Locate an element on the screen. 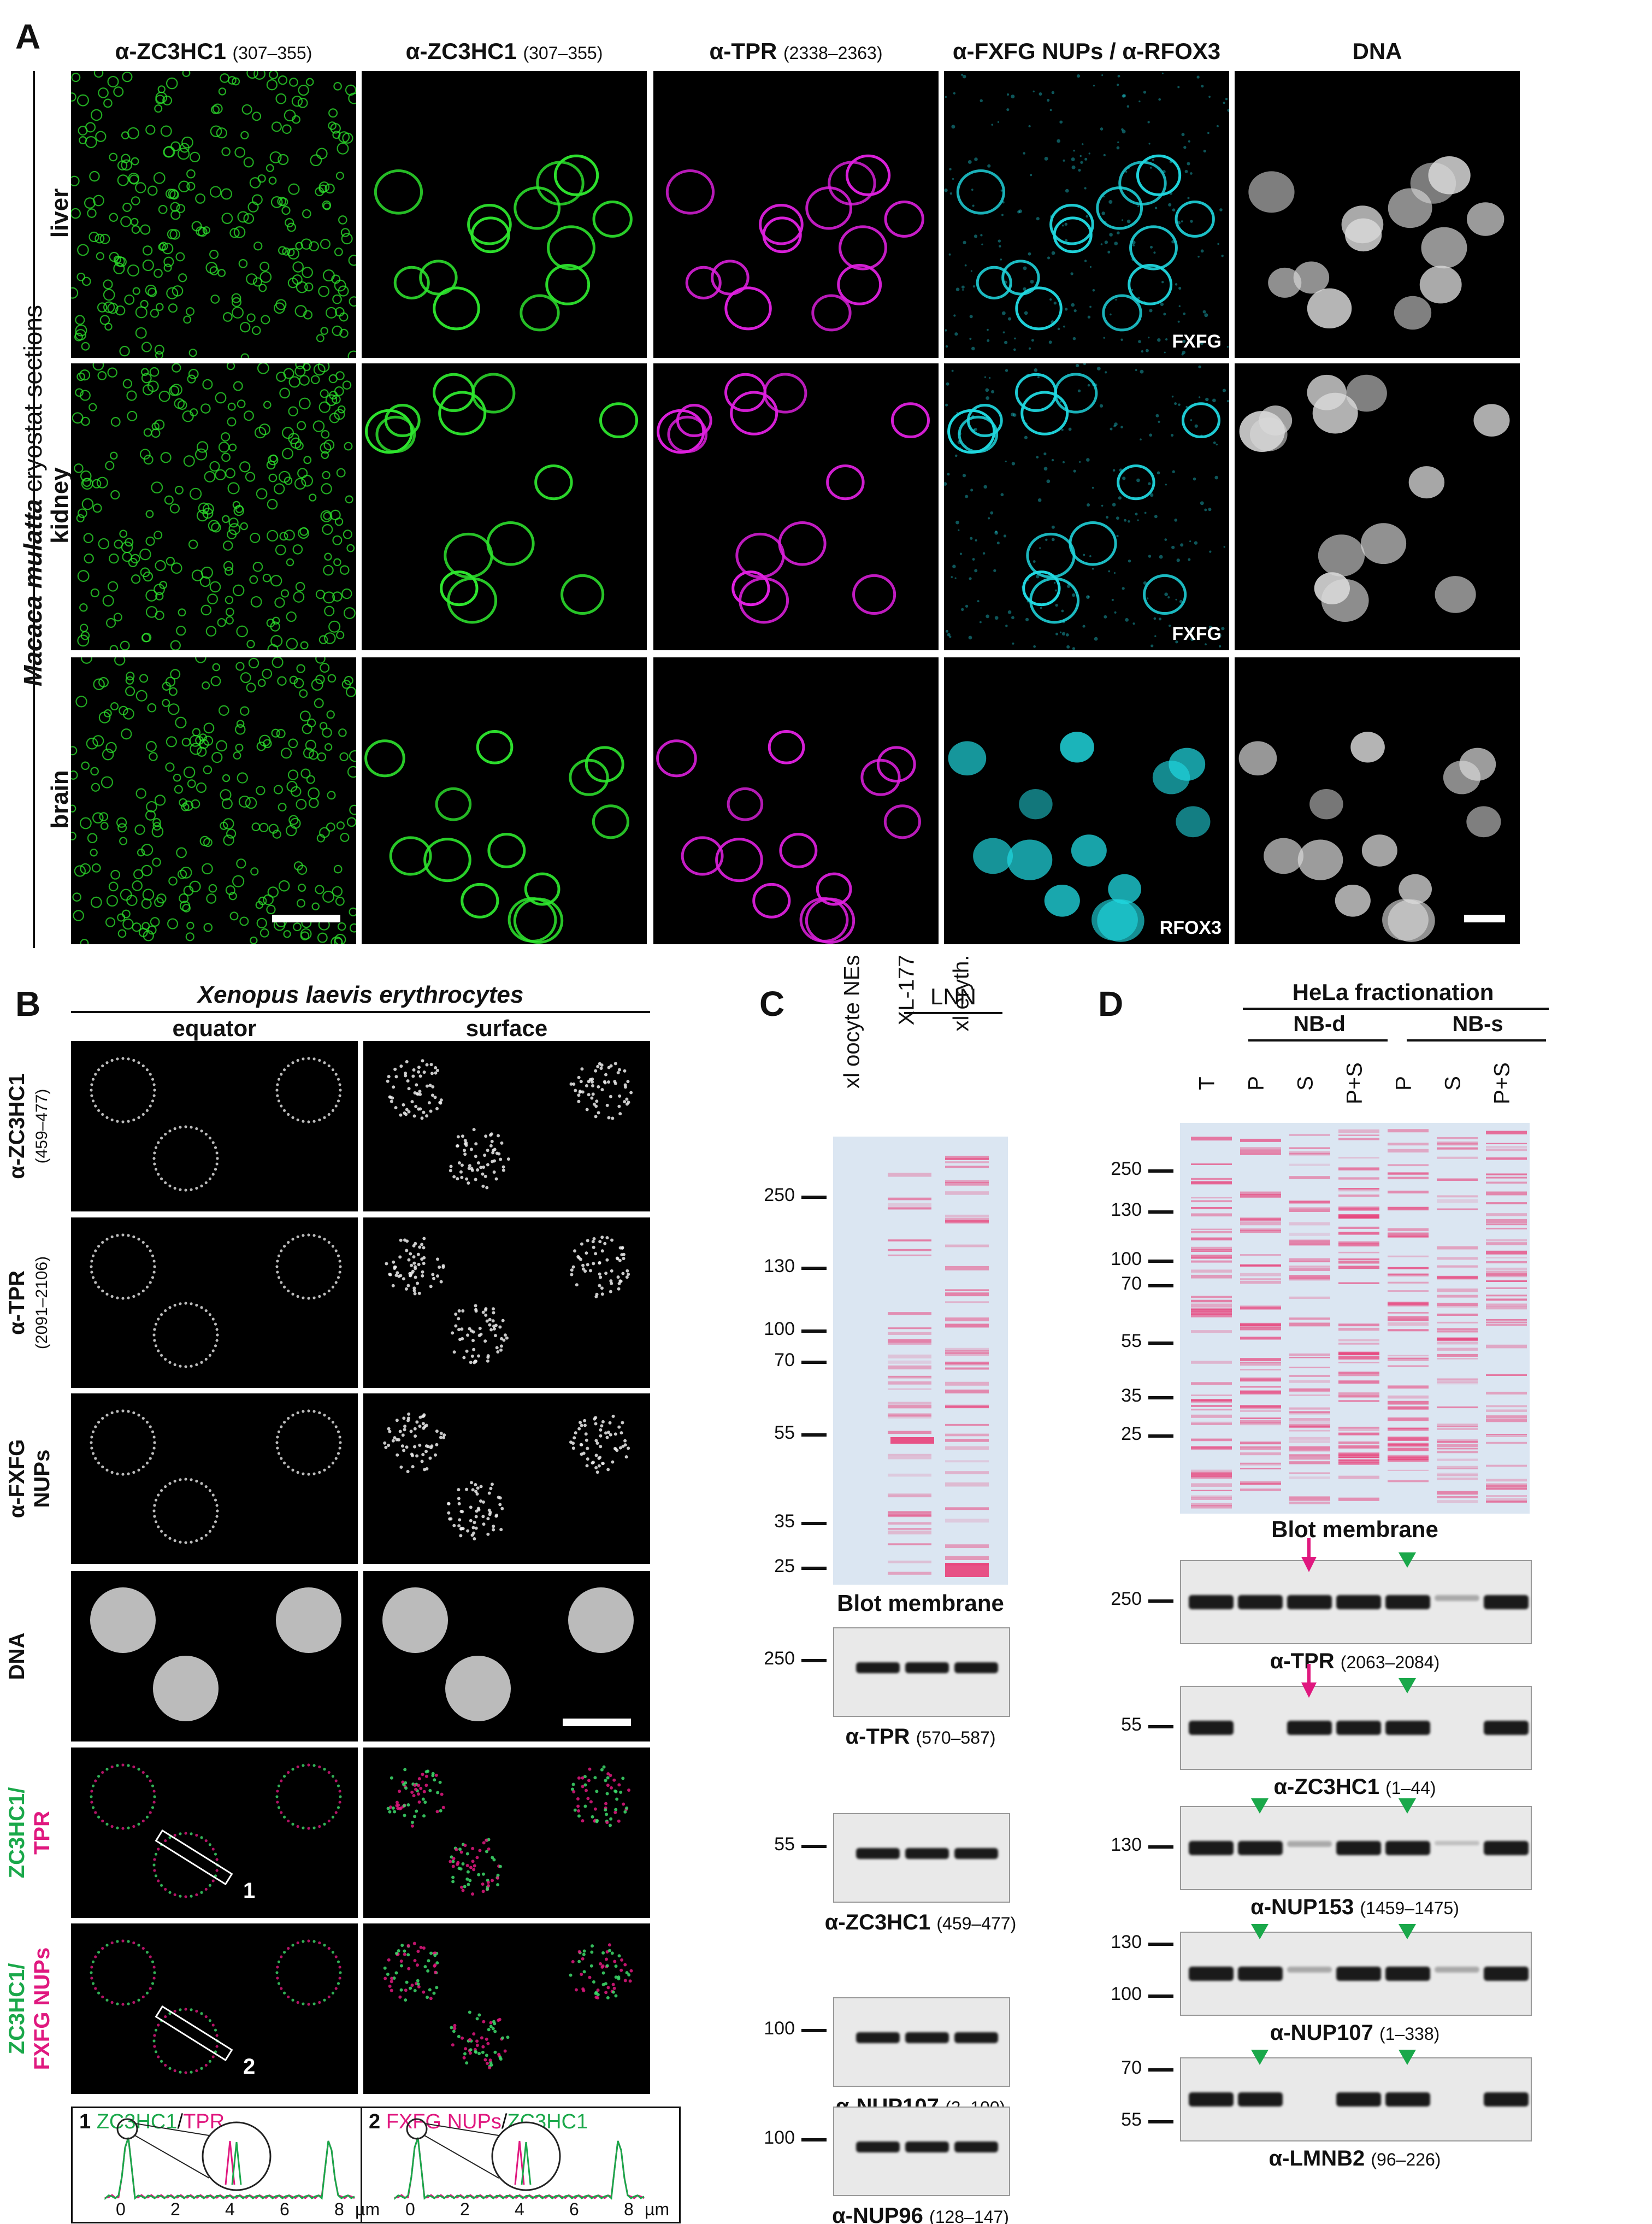  panel-b-plot2-xtick-8: 8 is located at coordinates (629, 2209).